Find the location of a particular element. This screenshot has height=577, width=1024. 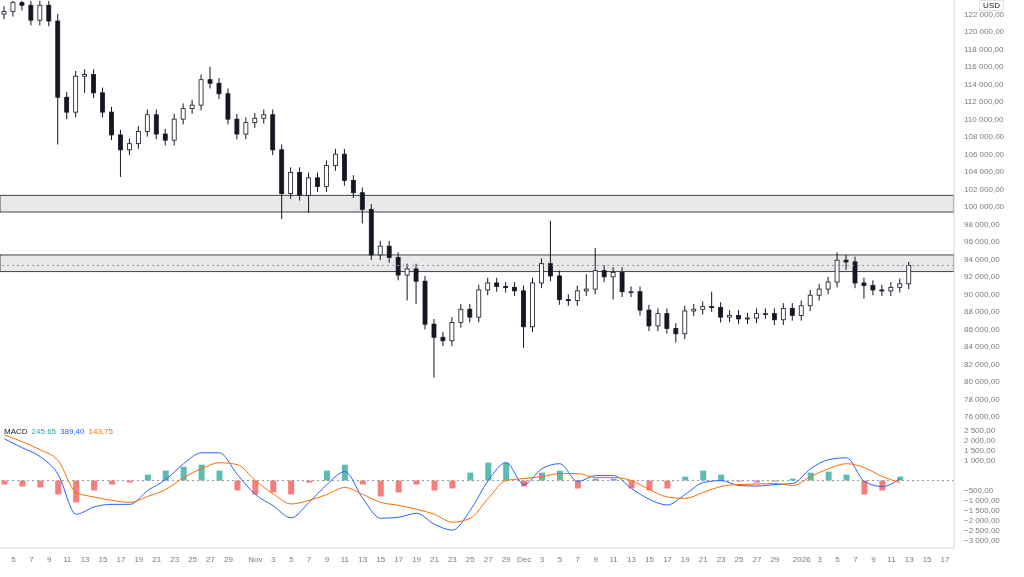

y-tick-label: 1 500,00 is located at coordinates (980, 451).